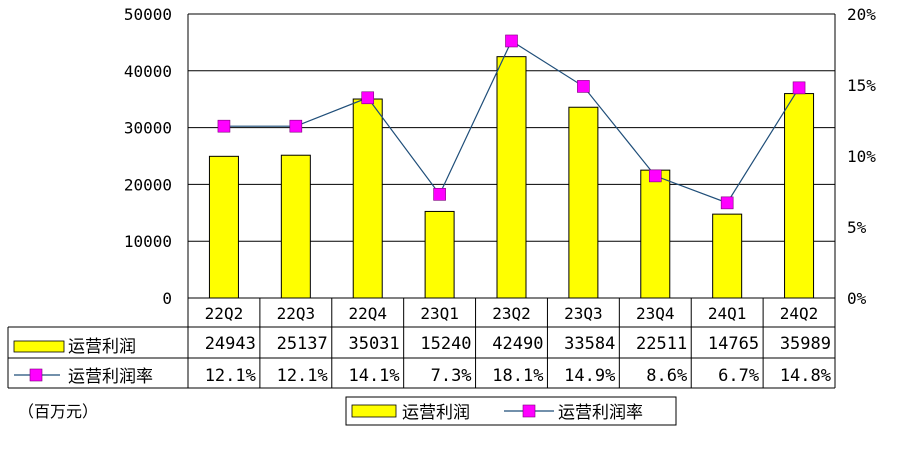 This screenshot has width=900, height=456. Describe the element at coordinates (529, 411) in the screenshot. I see `legend-line-marker` at that location.